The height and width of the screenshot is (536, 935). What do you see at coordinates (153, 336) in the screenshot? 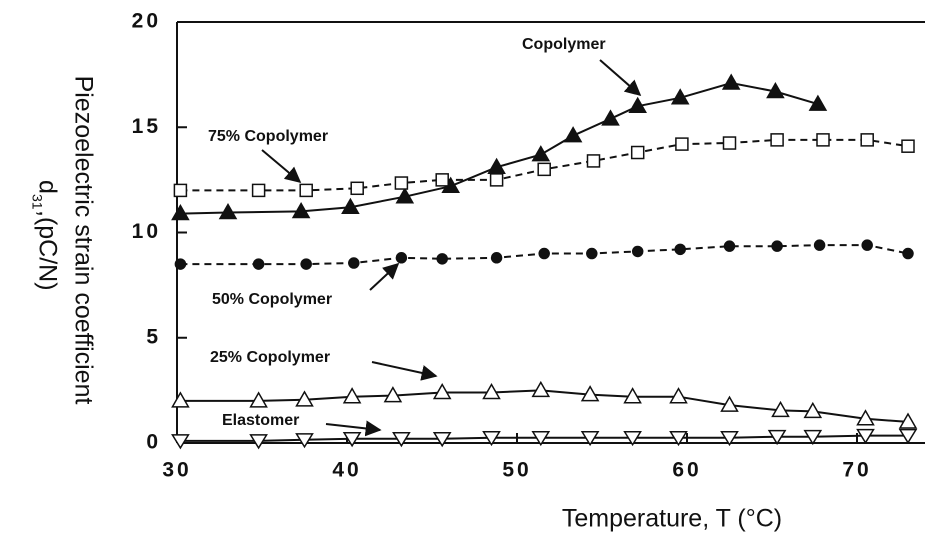
I see `y-tick-label: 5` at bounding box center [153, 336].